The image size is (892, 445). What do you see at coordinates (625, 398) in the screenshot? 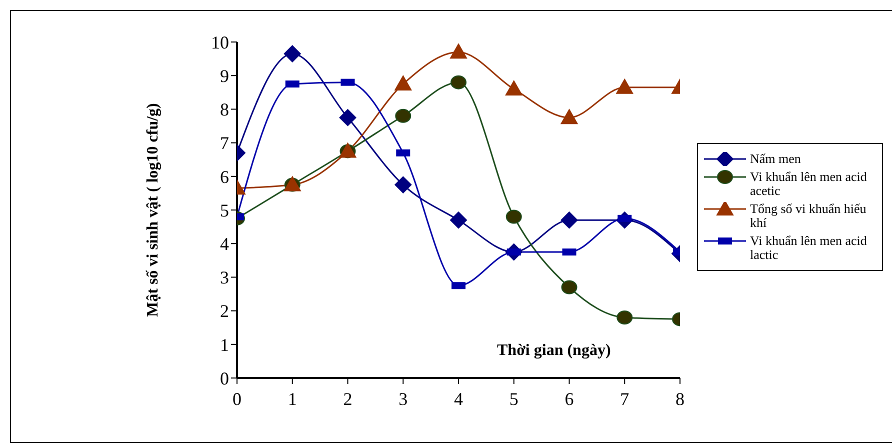
I see `x-tick-label: 7` at bounding box center [625, 398].